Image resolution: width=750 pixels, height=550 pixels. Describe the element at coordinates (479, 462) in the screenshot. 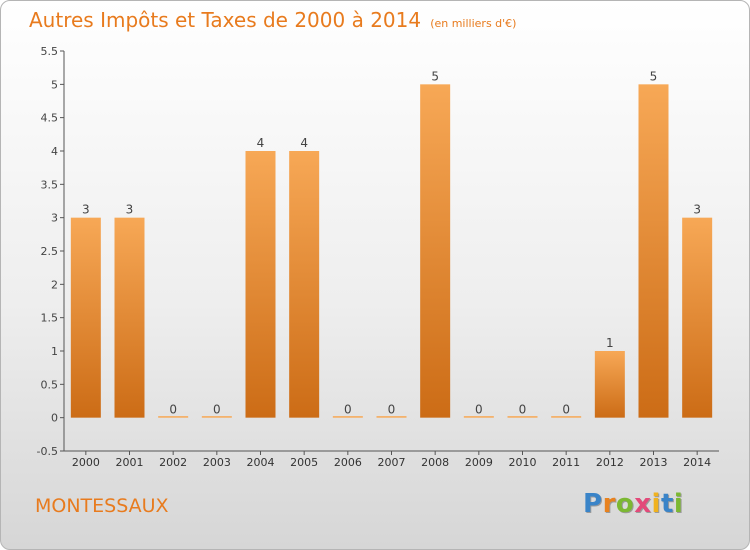

I see `x-tick-label: 2009` at that location.